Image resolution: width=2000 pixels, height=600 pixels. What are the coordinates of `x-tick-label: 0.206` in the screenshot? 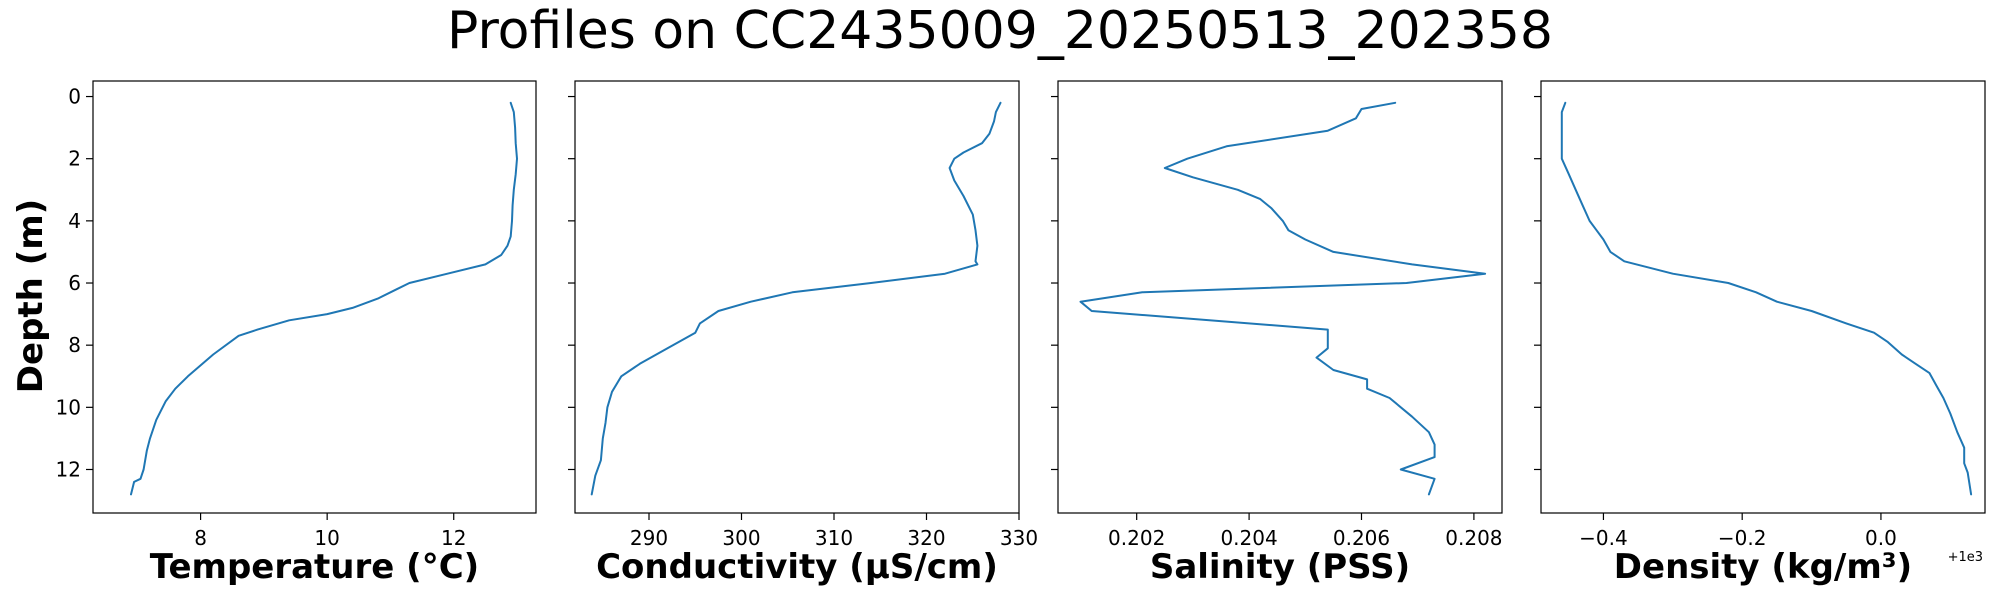 It's located at (1361, 538).